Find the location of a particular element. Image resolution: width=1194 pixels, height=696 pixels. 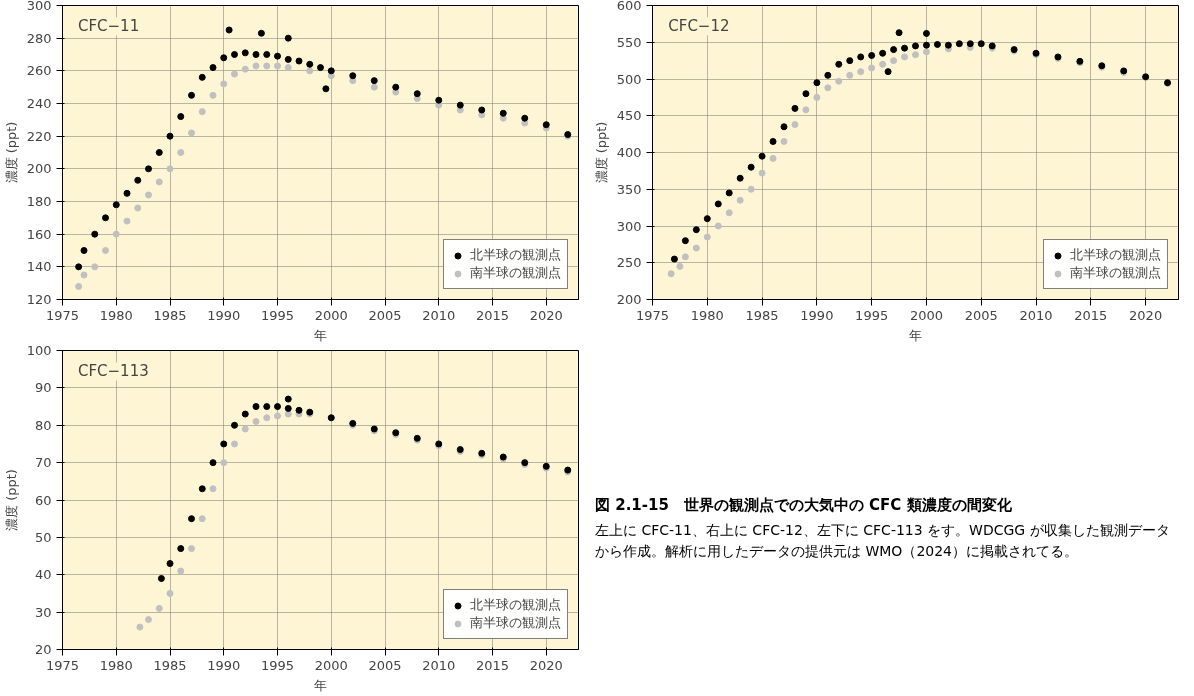

y-tick-label: 250 is located at coordinates (629, 263).